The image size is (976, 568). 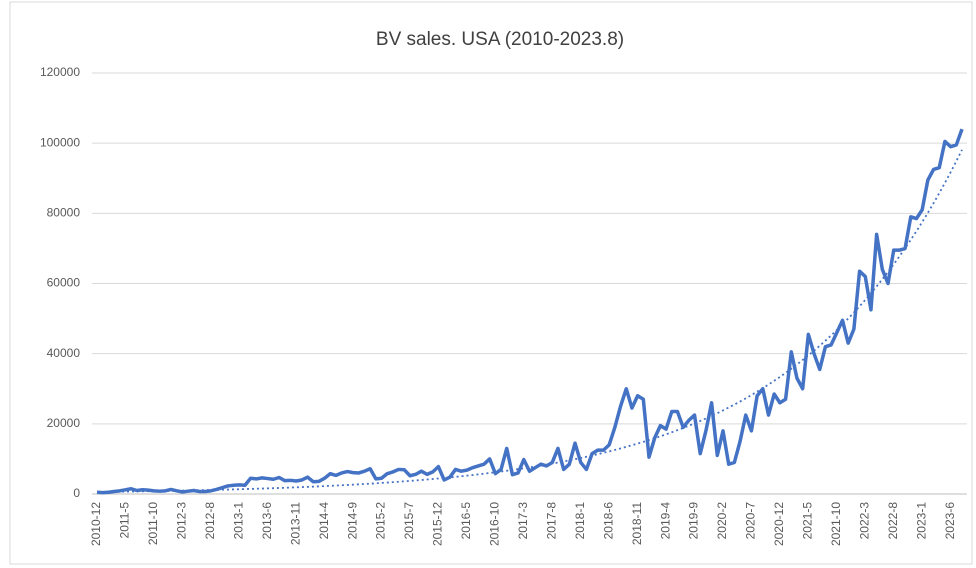 What do you see at coordinates (500, 39) in the screenshot?
I see `chart-title: BV sales. USA (2010-2023.8)` at bounding box center [500, 39].